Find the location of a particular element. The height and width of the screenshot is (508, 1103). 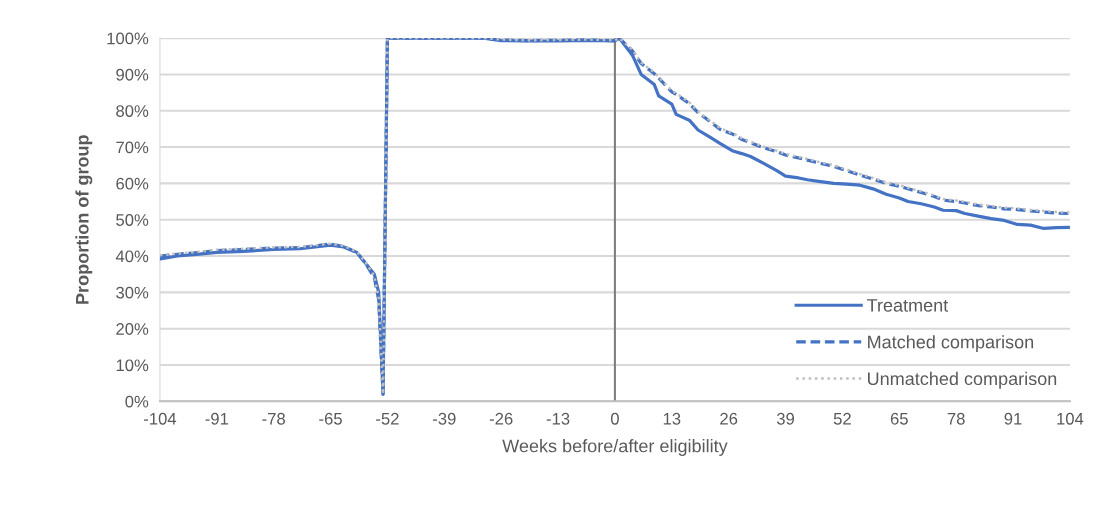

x-tick-label: 0 is located at coordinates (614, 418).